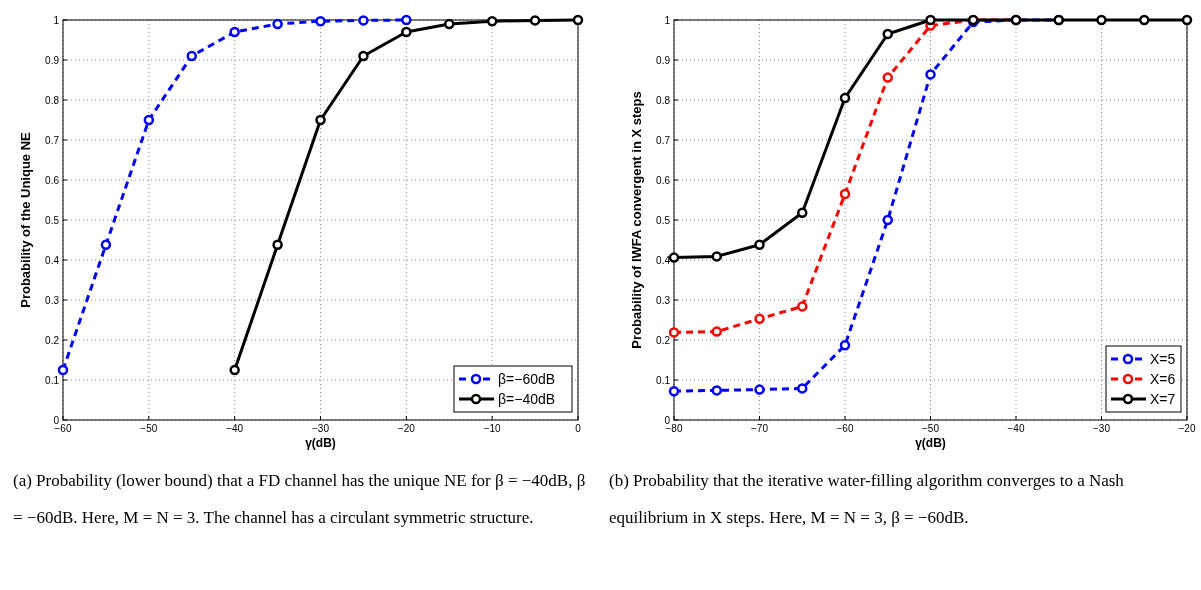 This screenshot has width=1201, height=590. Describe the element at coordinates (25, 219) in the screenshot. I see `y-axis-title: Probability of the Unique NE` at that location.